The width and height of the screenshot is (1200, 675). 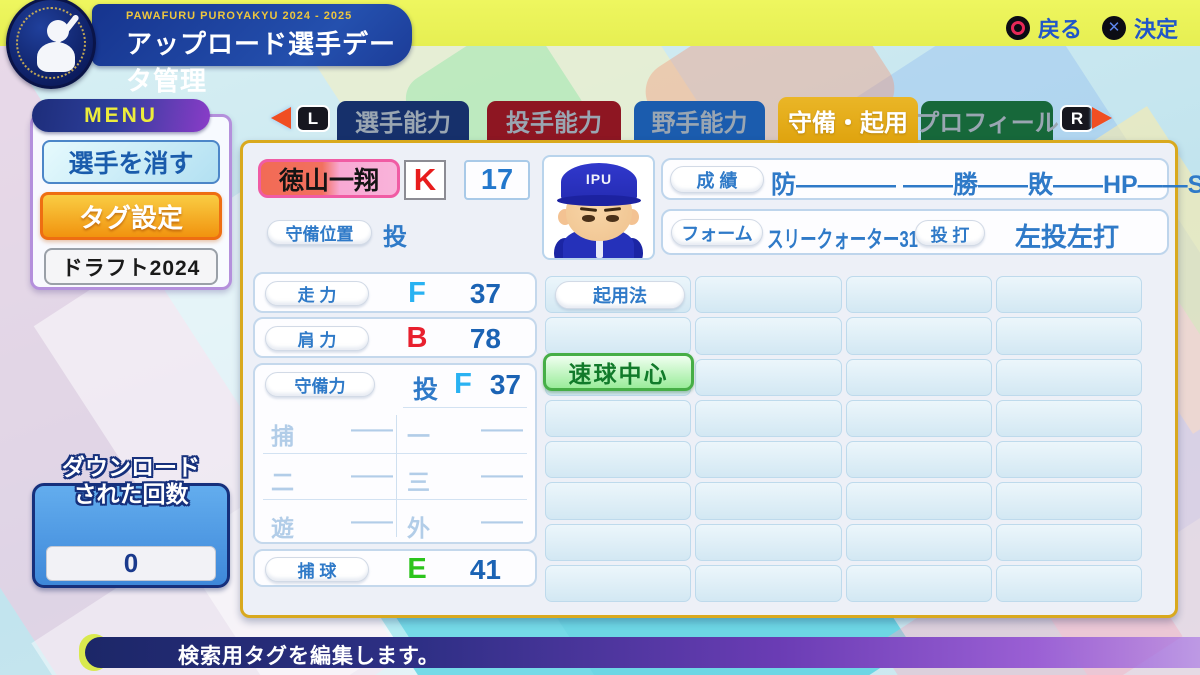 What do you see at coordinates (320, 384) in the screenshot?
I see `defense-label-pill: 守備力` at bounding box center [320, 384].